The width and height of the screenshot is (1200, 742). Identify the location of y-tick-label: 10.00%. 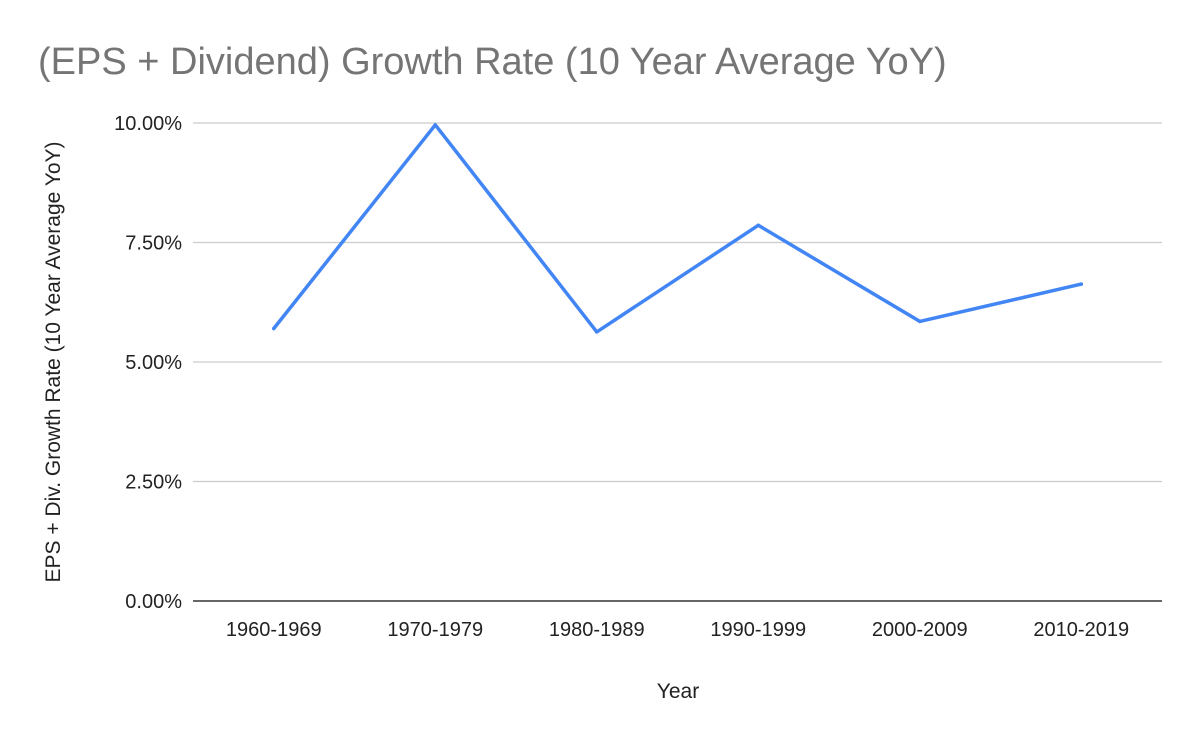
(148, 124).